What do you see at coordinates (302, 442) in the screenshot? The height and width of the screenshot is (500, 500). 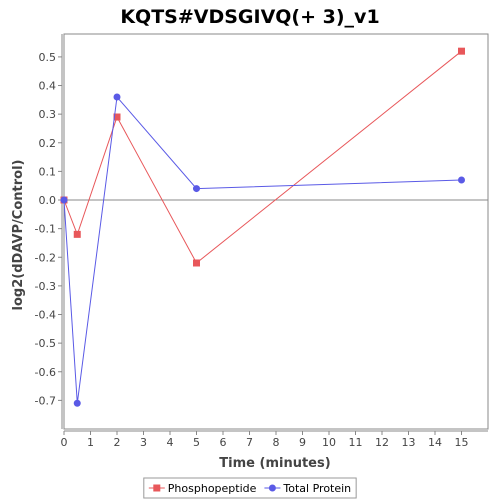 I see `x-tick-label: 9` at bounding box center [302, 442].